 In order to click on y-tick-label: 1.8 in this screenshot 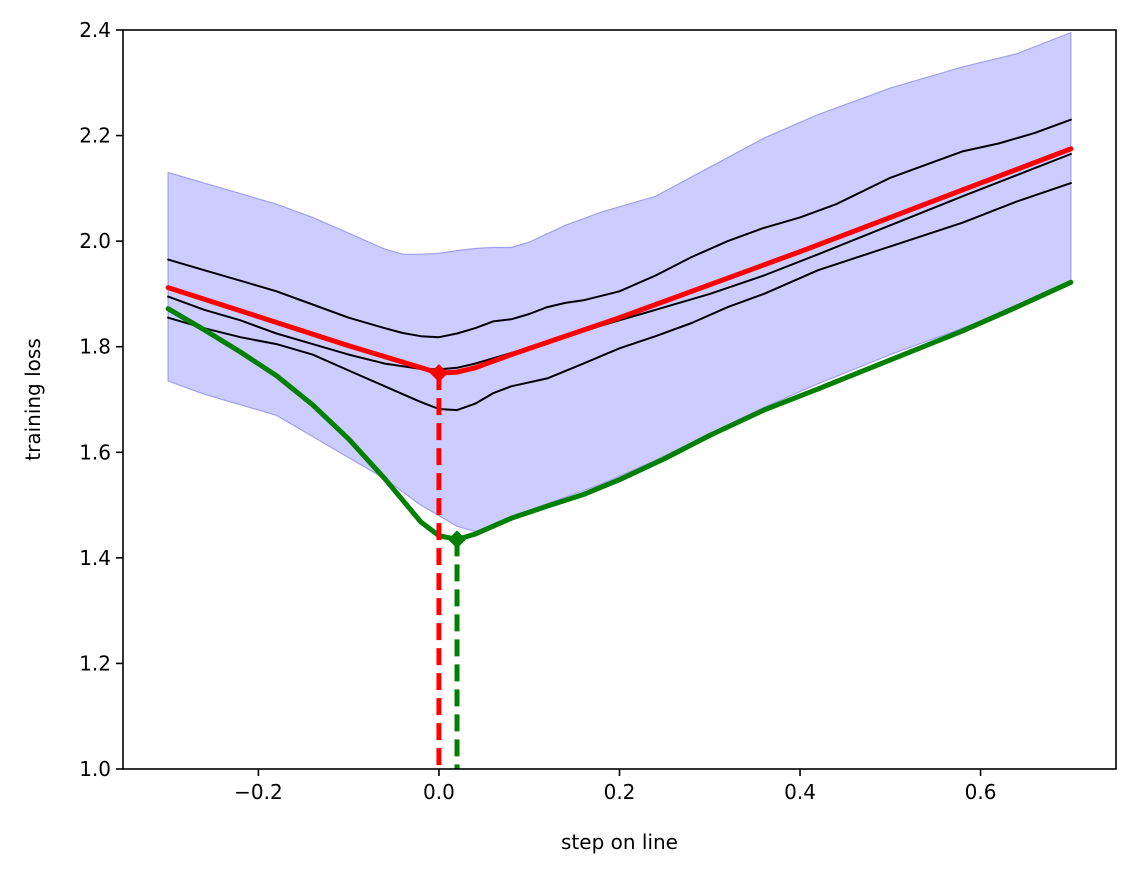, I will do `click(95, 347)`.